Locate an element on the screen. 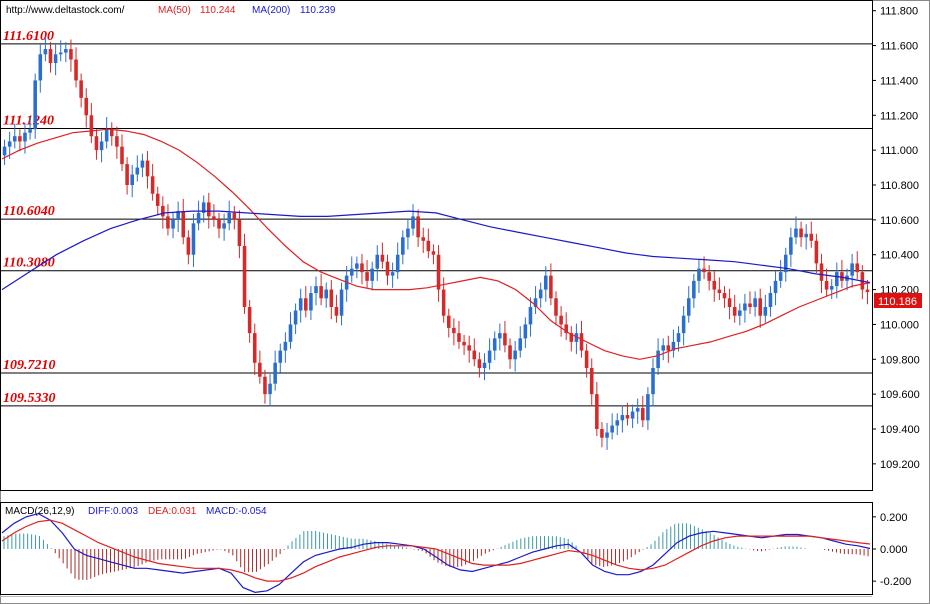 This screenshot has width=930, height=604. level-label: 110.6040 is located at coordinates (29, 211).